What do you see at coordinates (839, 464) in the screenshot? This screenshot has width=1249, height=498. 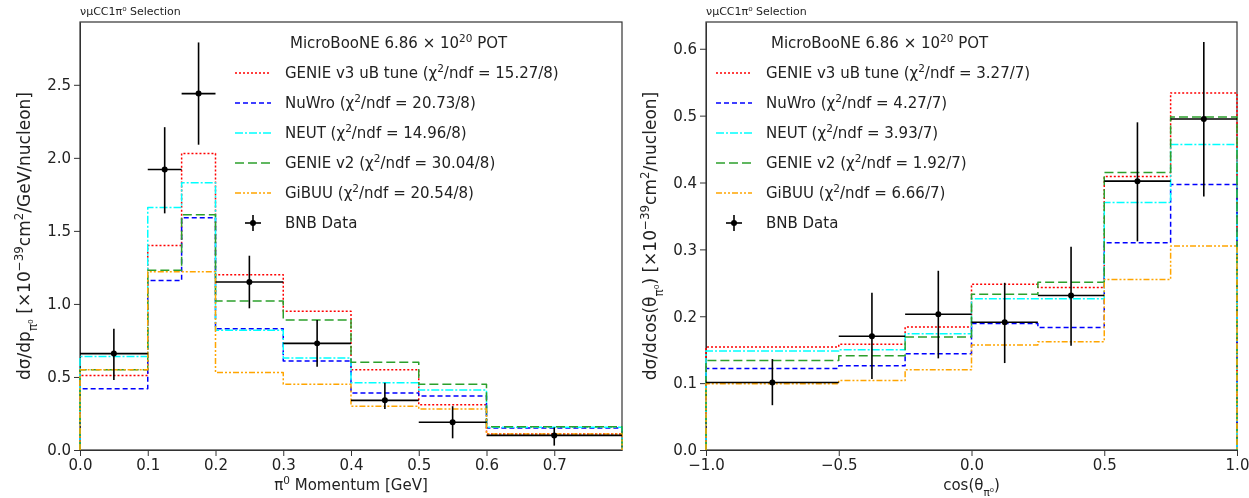 I see `x-tick-label: −0.5` at bounding box center [839, 464].